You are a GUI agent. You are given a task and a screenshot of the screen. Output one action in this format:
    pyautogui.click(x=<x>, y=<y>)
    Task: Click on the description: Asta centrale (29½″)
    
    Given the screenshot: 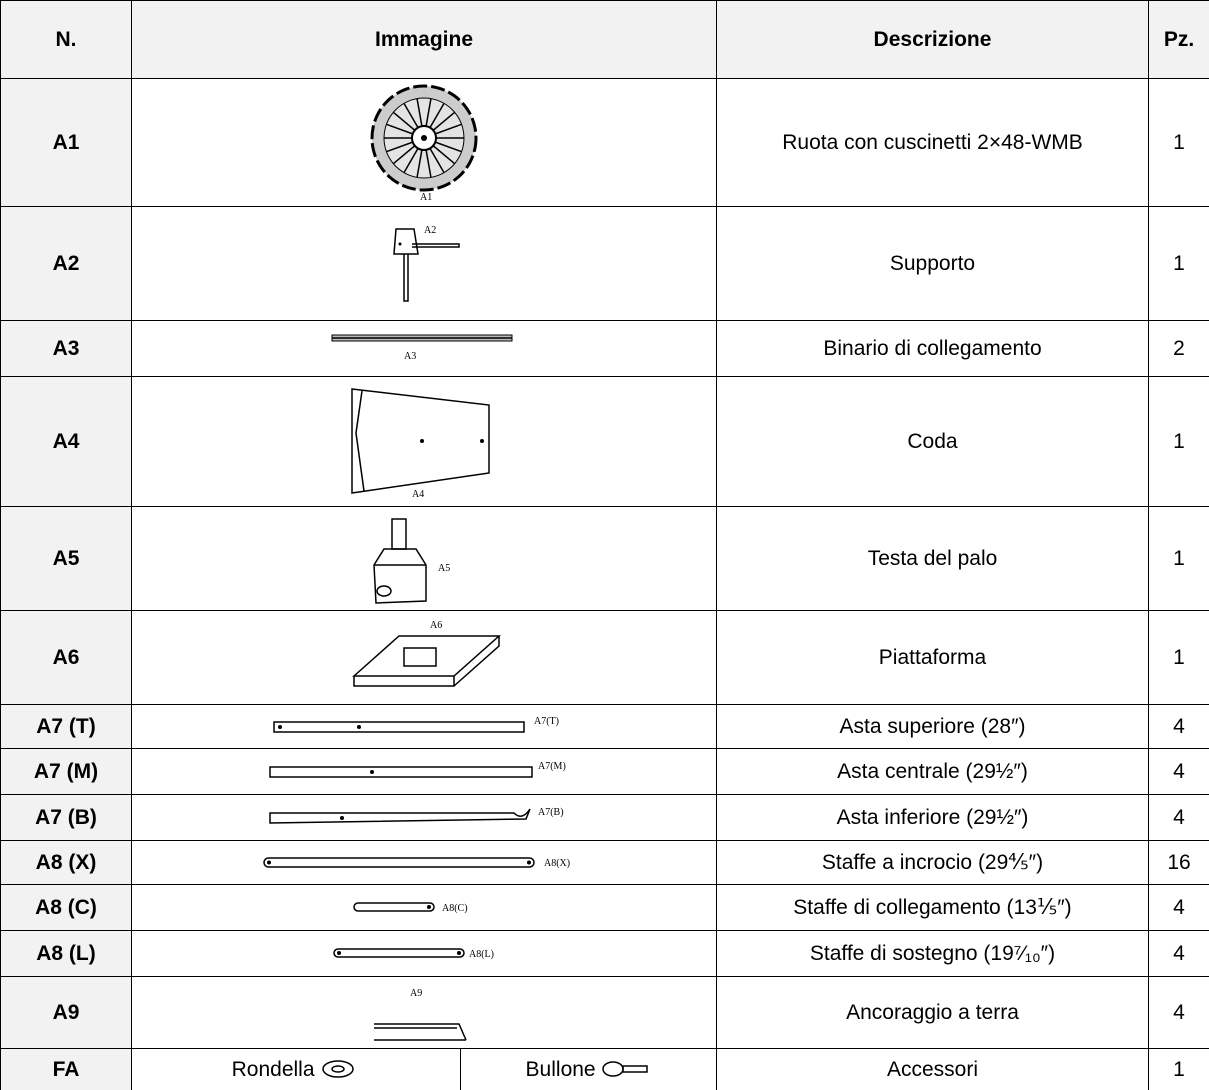 What is the action you would take?
    pyautogui.click(x=932, y=771)
    